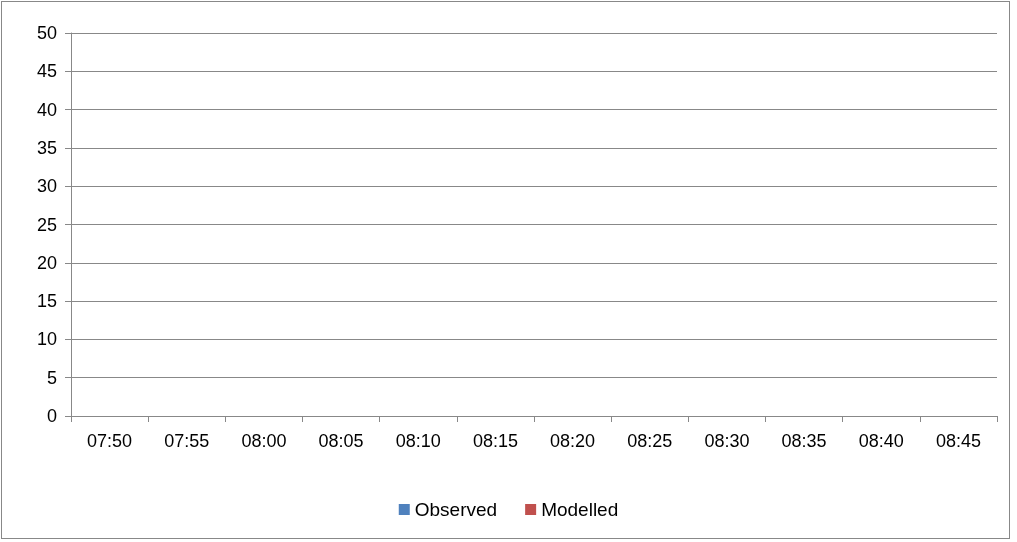  I want to click on x-tick-label: 08:00, so click(264, 441).